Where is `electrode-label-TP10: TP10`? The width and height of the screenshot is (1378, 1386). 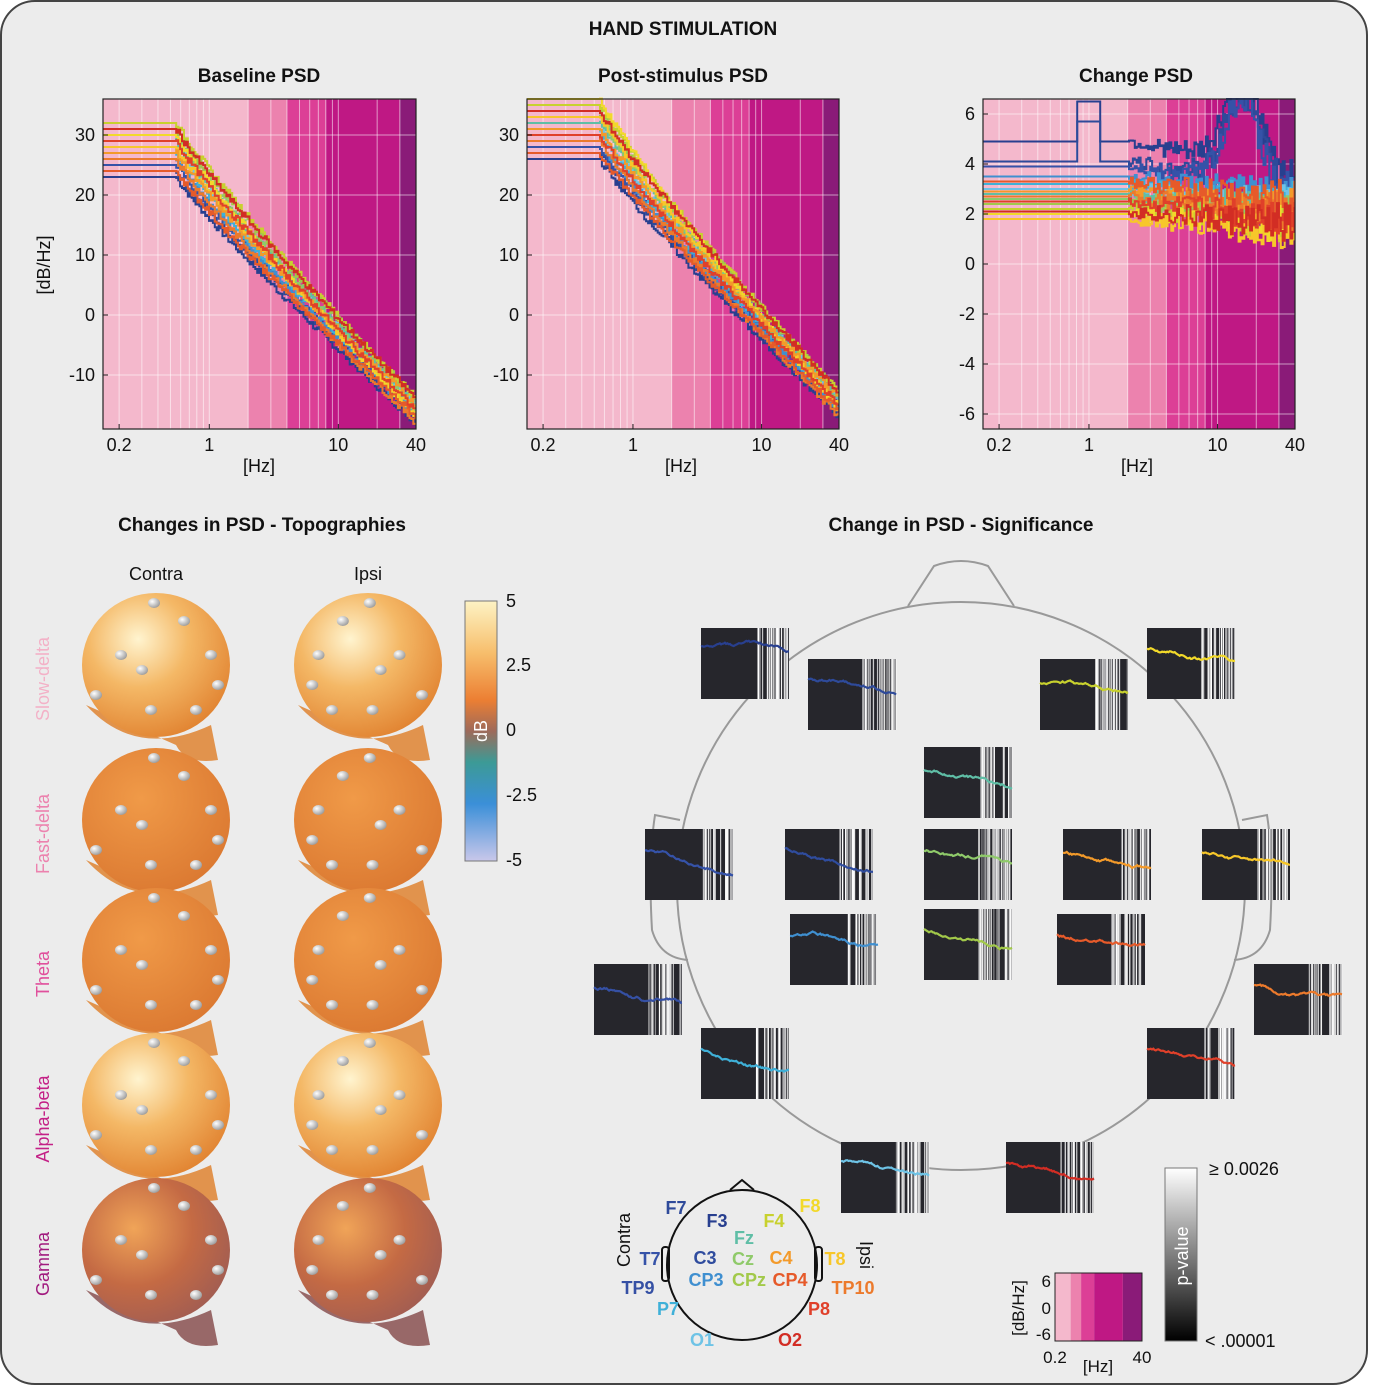 electrode-label-TP10: TP10 is located at coordinates (852, 1288).